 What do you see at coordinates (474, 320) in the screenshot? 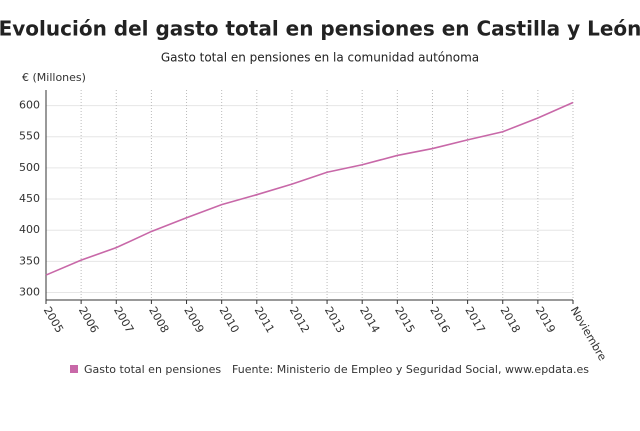
I see `x-tick-label: 2017` at bounding box center [474, 320].